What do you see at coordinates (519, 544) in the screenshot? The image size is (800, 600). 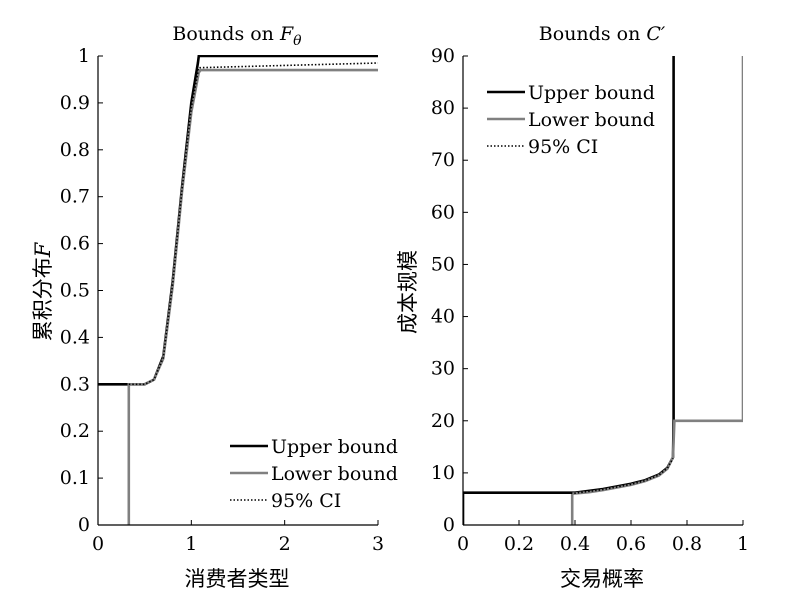 I see `x-tick-label: 0.2` at bounding box center [519, 544].